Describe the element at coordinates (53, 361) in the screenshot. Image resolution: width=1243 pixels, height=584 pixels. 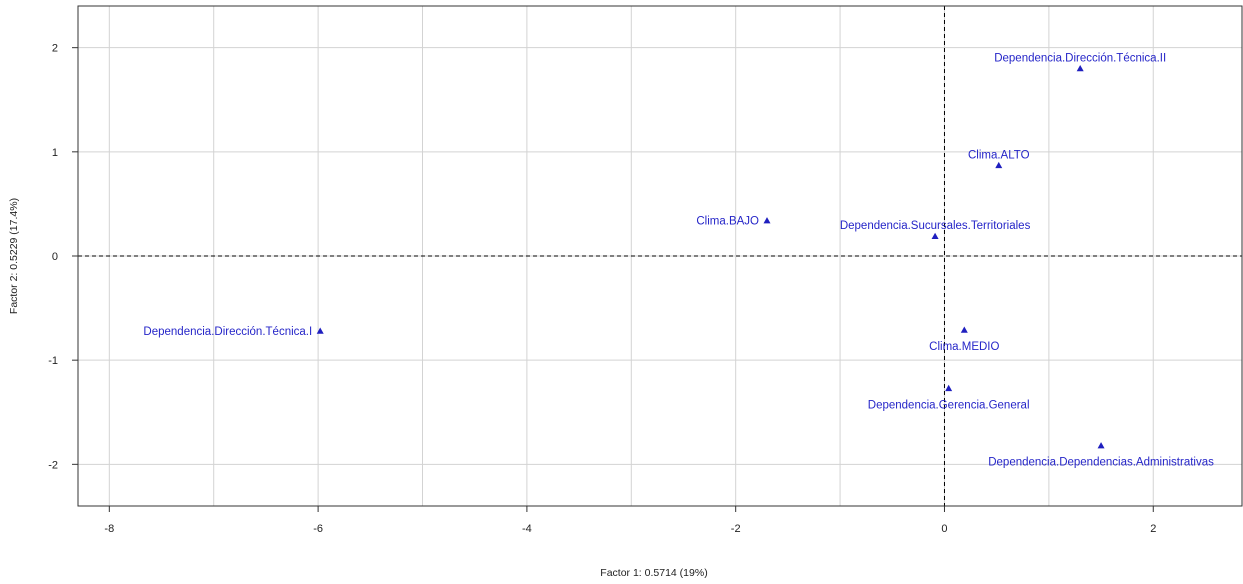
I see `y-tick-label: -1` at that location.